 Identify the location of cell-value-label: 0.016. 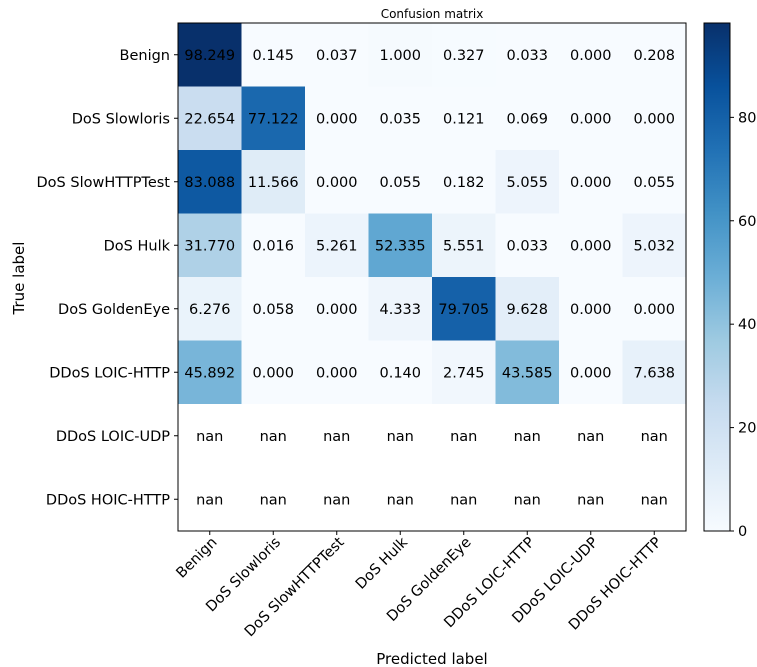
(273, 246).